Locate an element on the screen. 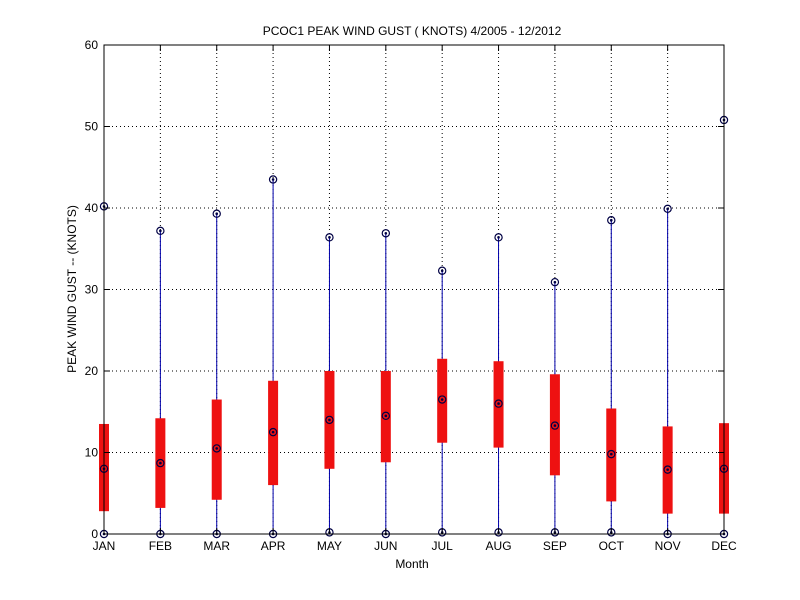 The height and width of the screenshot is (600, 800). box-aug is located at coordinates (498, 385).